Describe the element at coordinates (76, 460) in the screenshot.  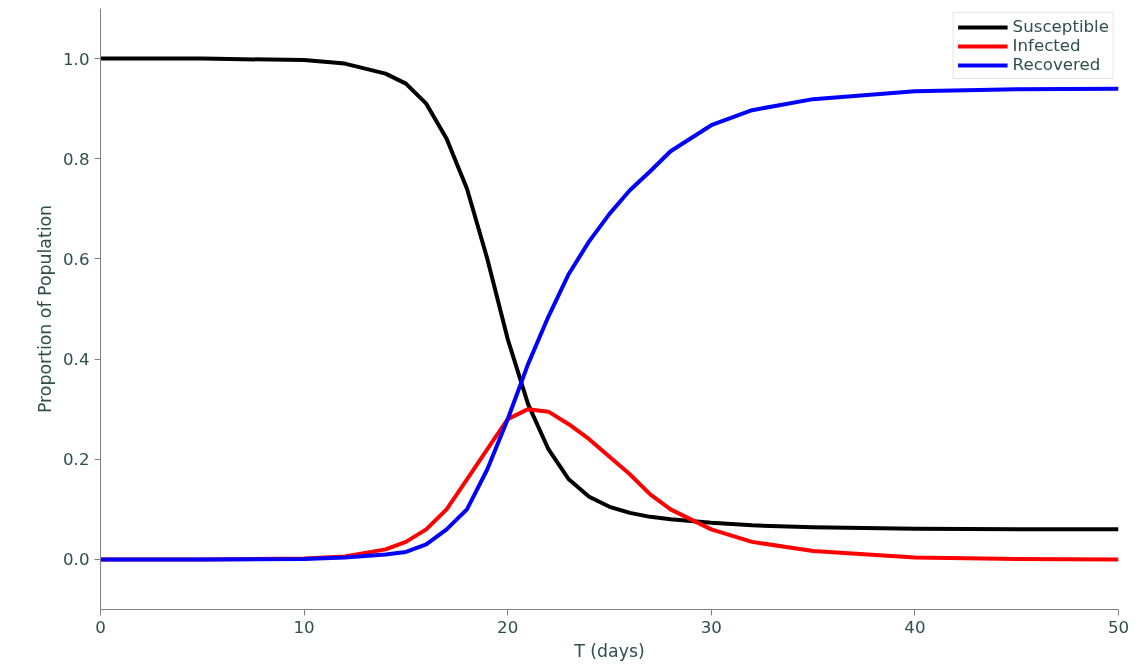
I see `y-tick-label: 0.2` at that location.